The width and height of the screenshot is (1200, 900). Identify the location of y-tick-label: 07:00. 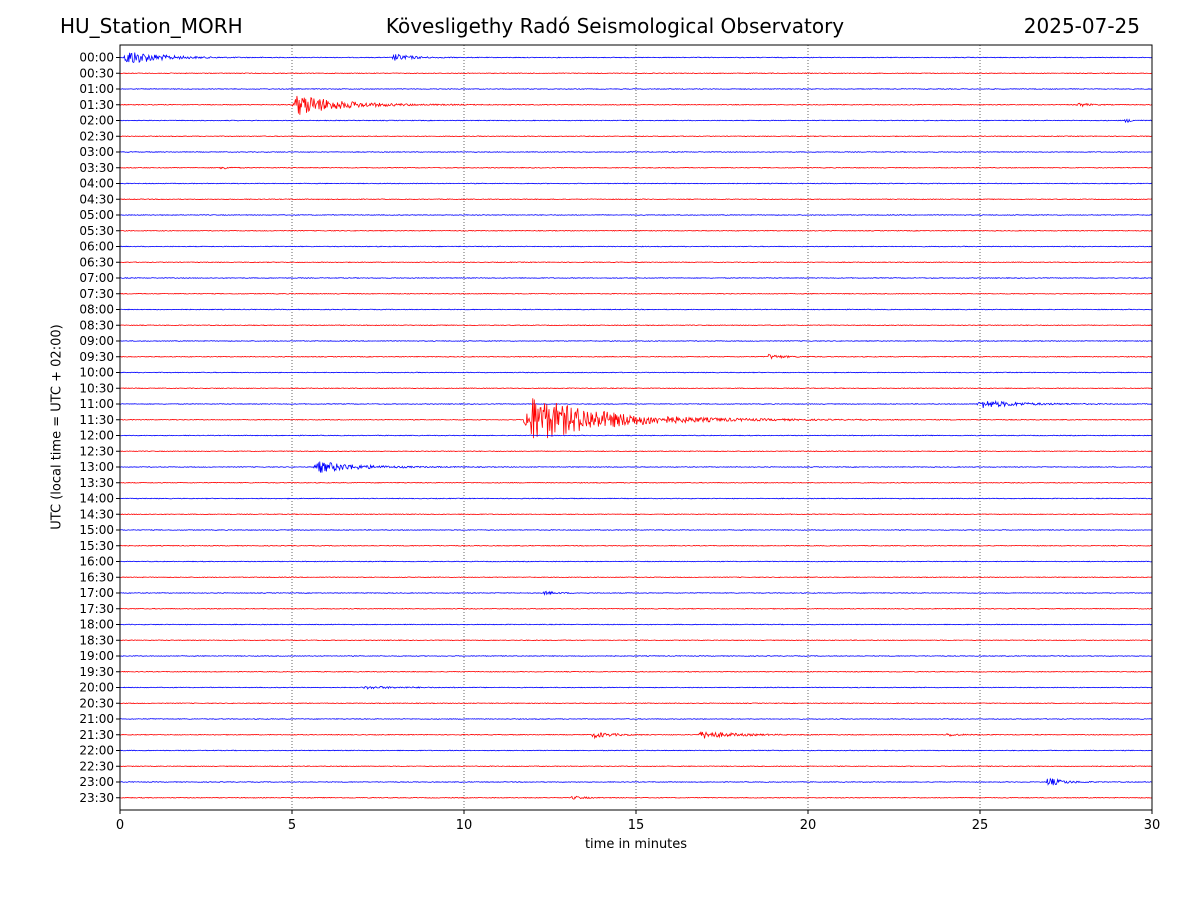
(96, 278).